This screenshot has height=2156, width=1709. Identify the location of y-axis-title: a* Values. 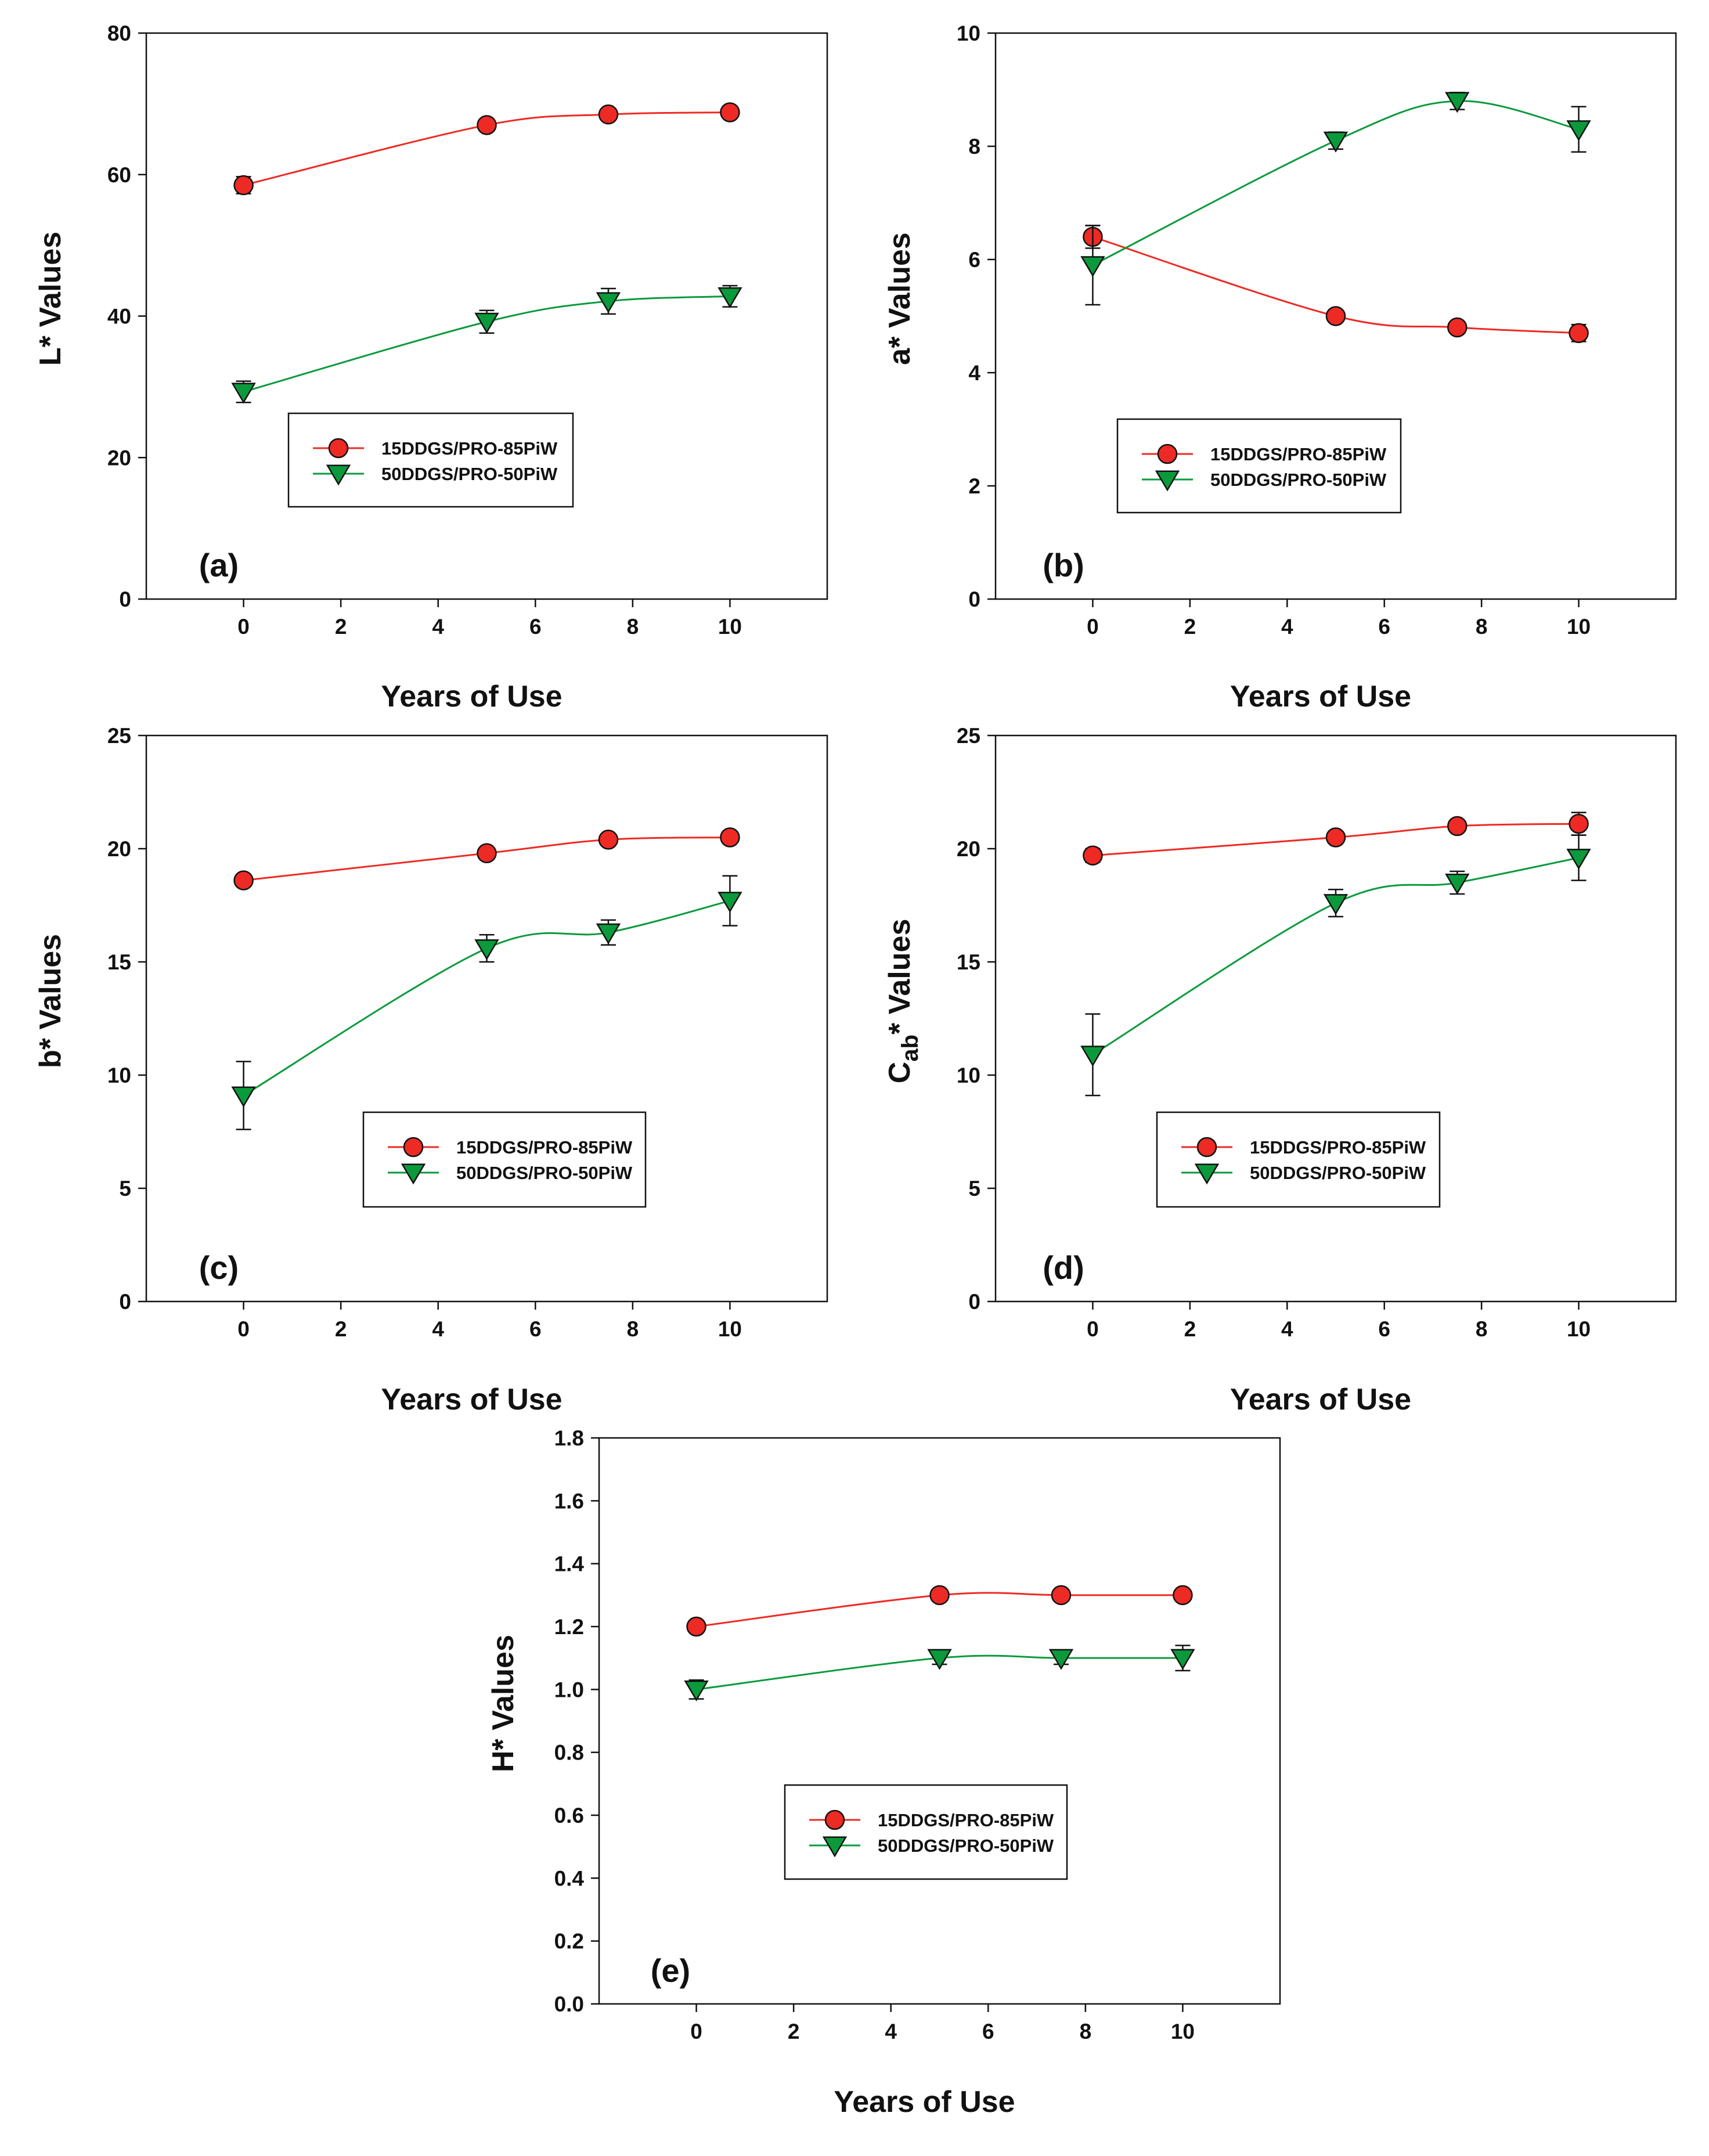
(900, 299).